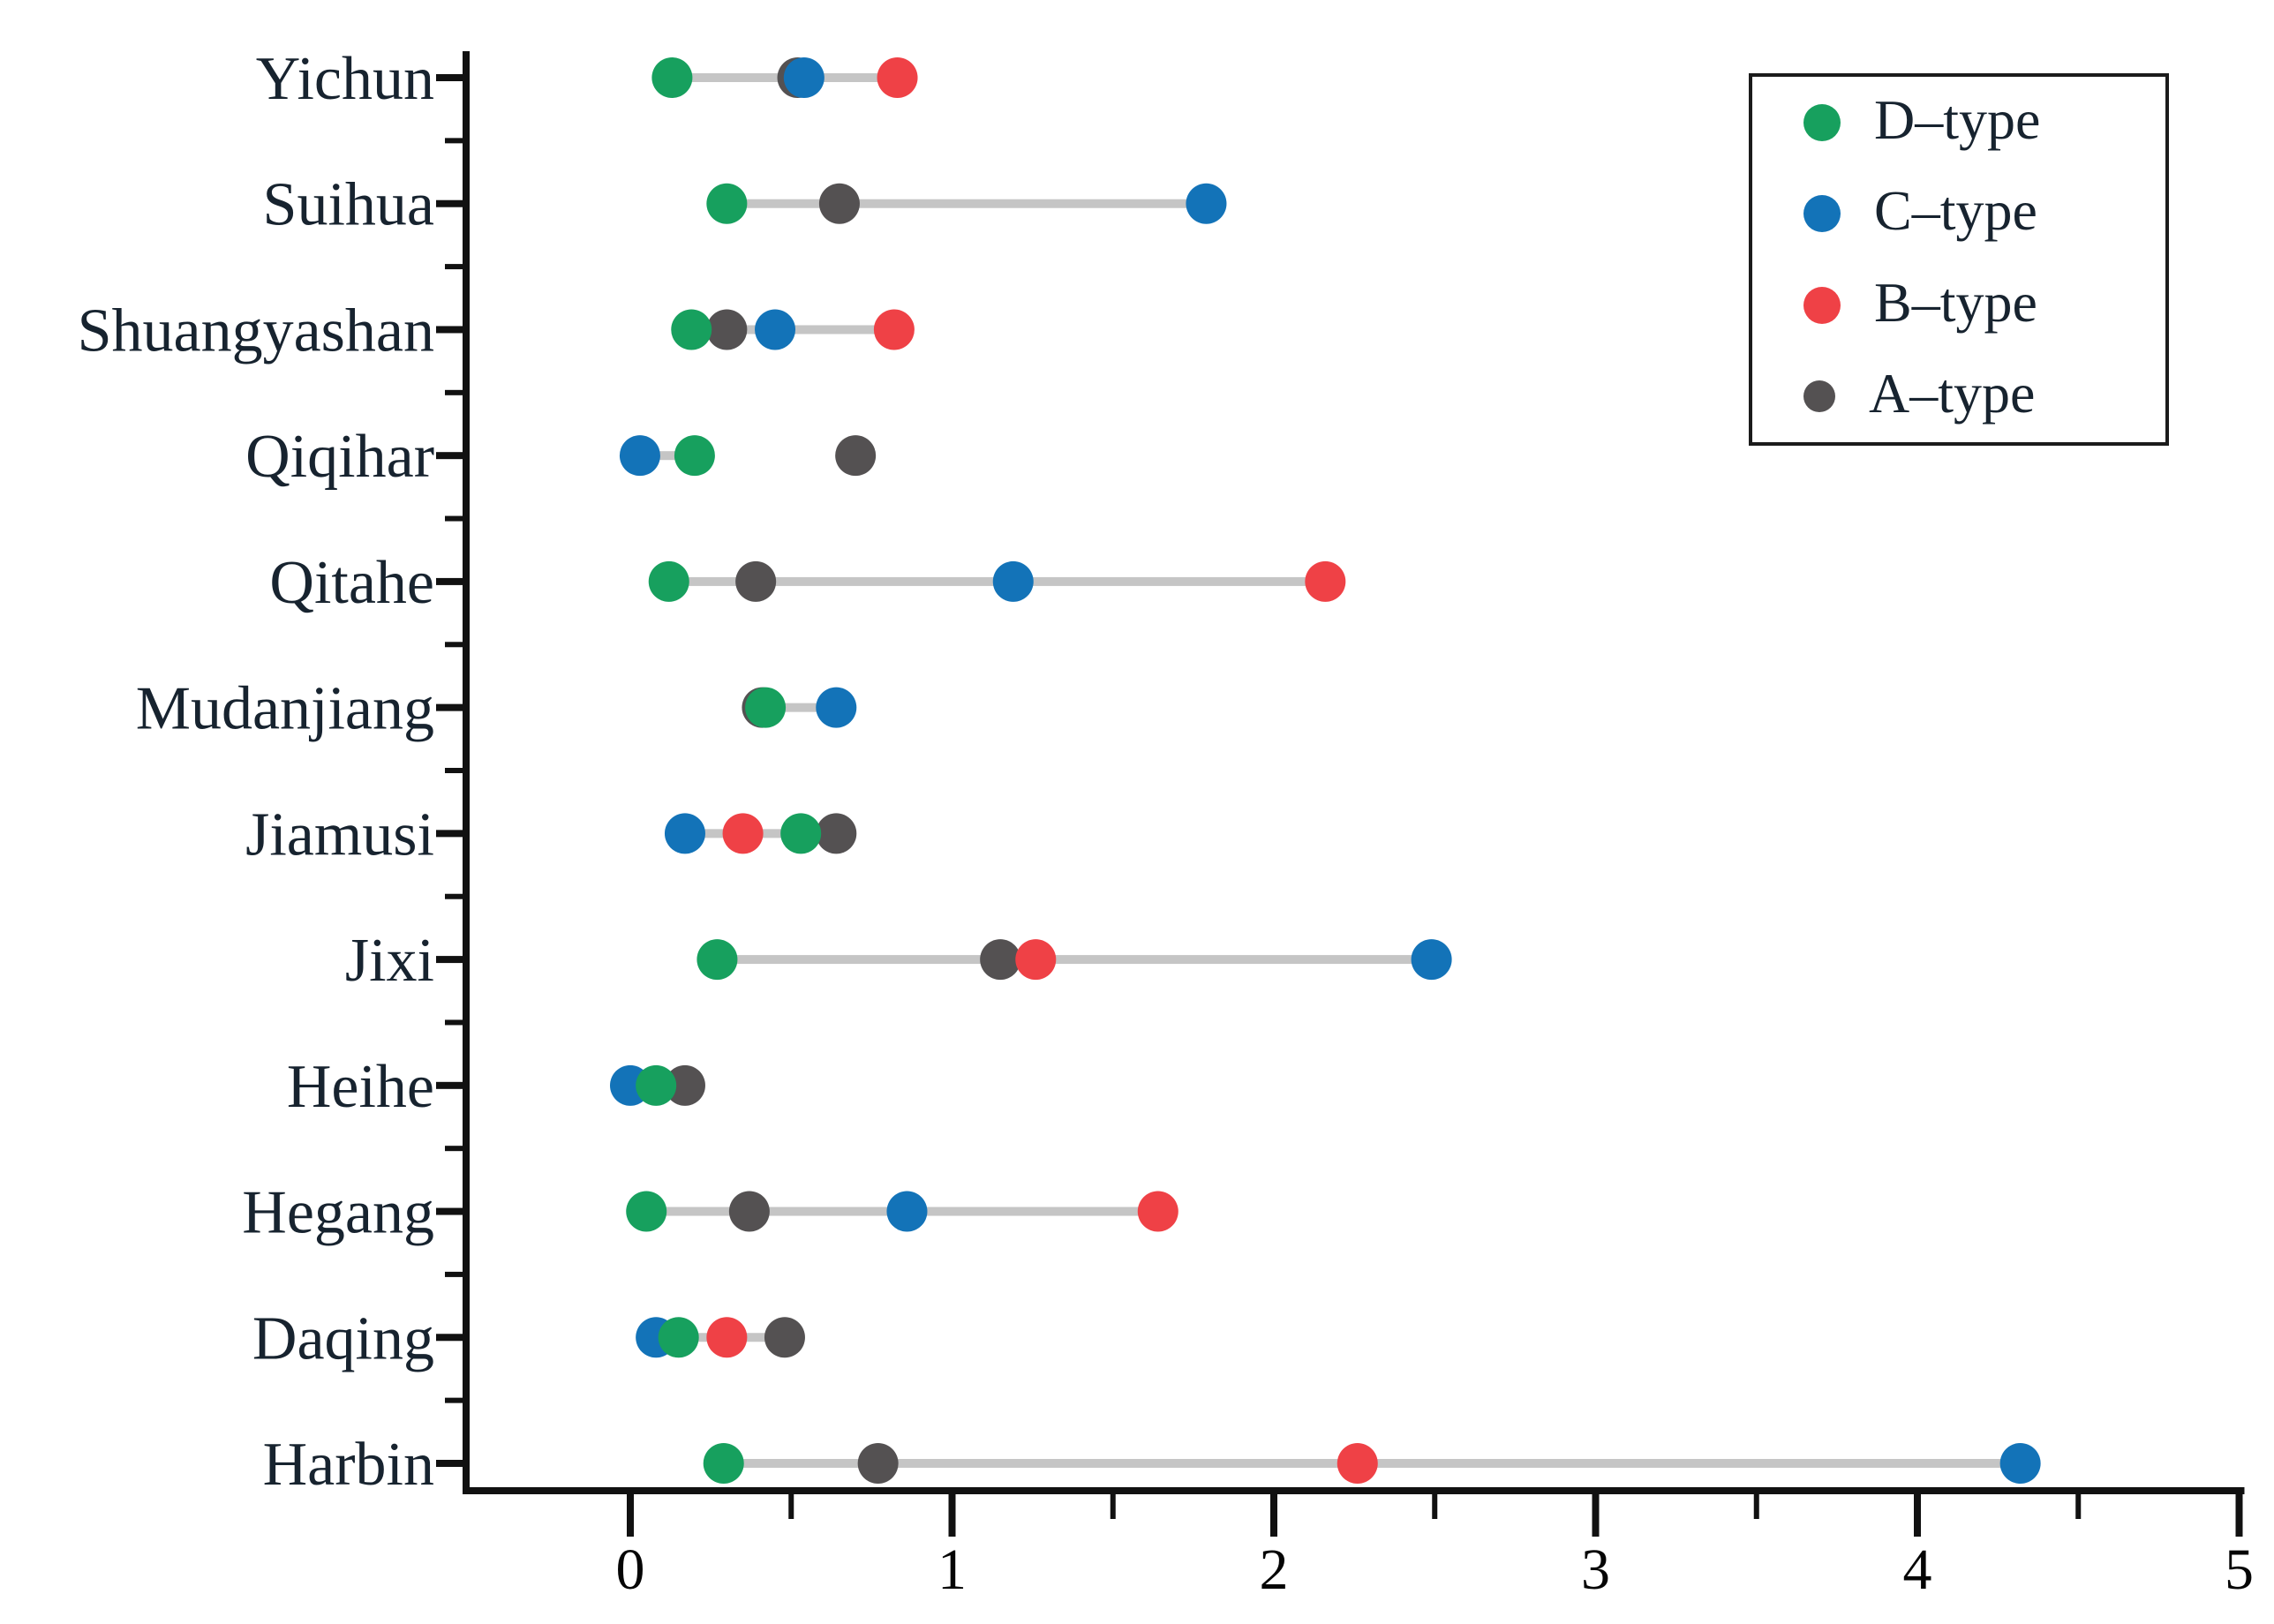 Image resolution: width=2274 pixels, height=1624 pixels. What do you see at coordinates (952, 1570) in the screenshot?
I see `x-axis-tick-label: 1` at bounding box center [952, 1570].